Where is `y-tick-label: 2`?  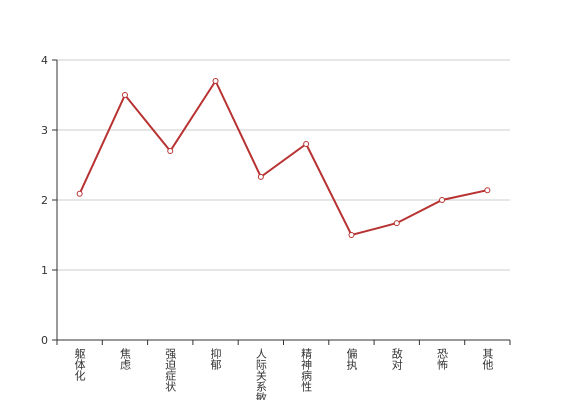
y-tick-label: 2 is located at coordinates (44, 200).